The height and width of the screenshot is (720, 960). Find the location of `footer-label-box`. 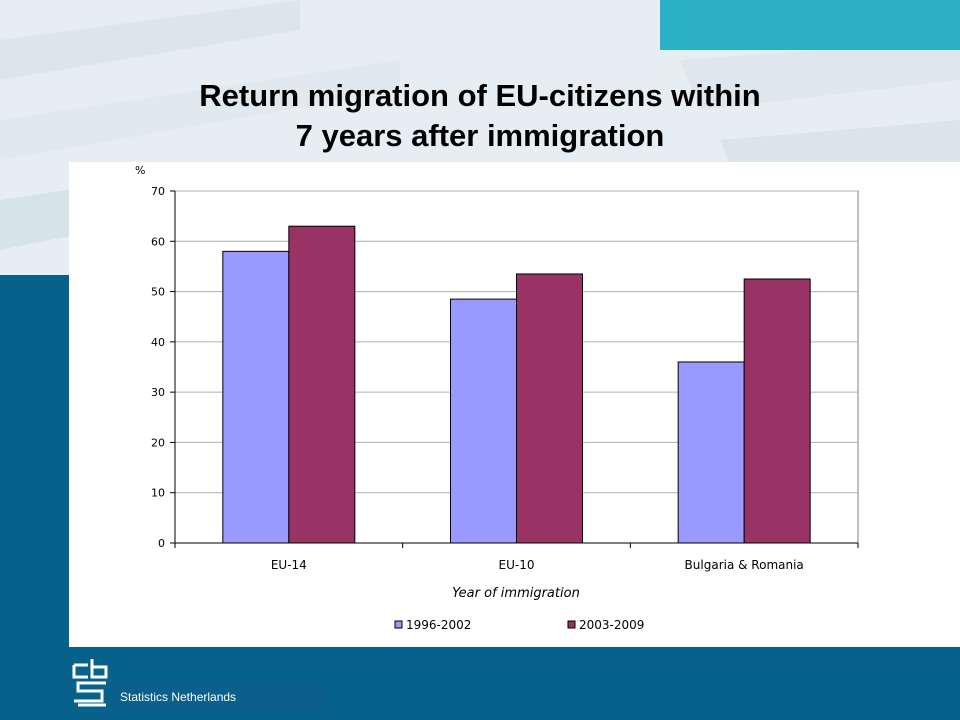

footer-label-box is located at coordinates (219, 696).